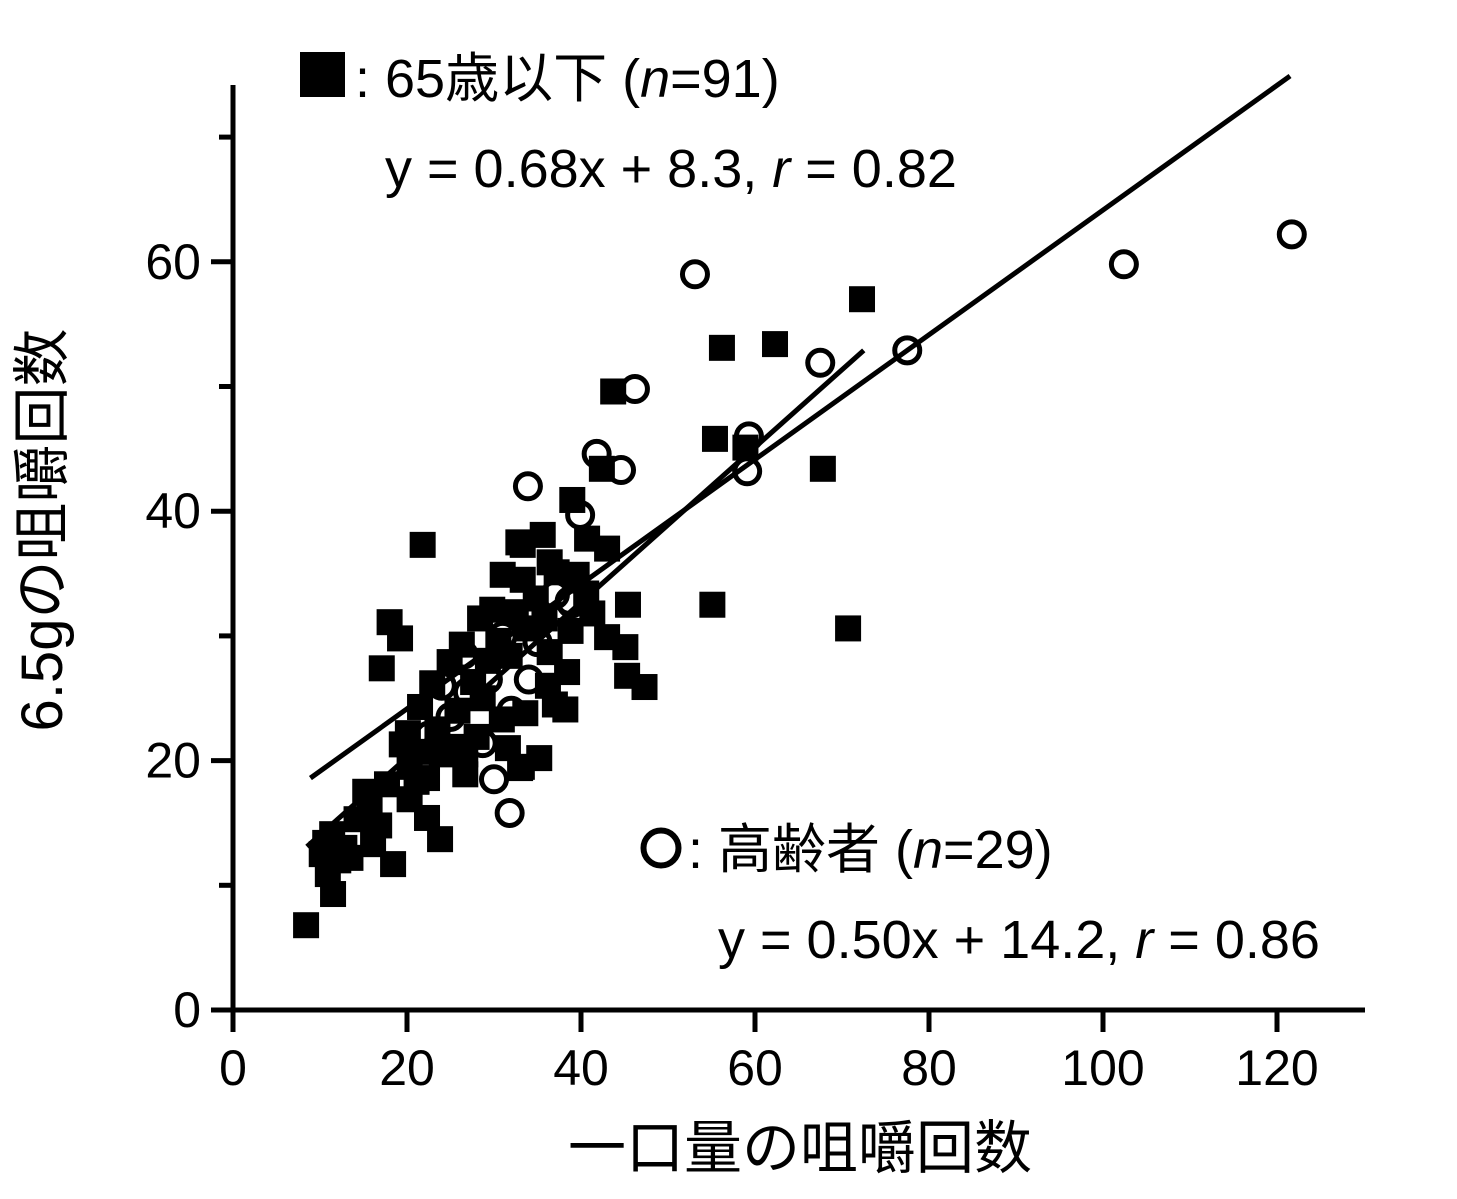 The width and height of the screenshot is (1457, 1199). I want to click on legend-elderly: : 高齢者 (n=29) y = 0.50x + 14.2, r = 0.86, so click(980, 895).